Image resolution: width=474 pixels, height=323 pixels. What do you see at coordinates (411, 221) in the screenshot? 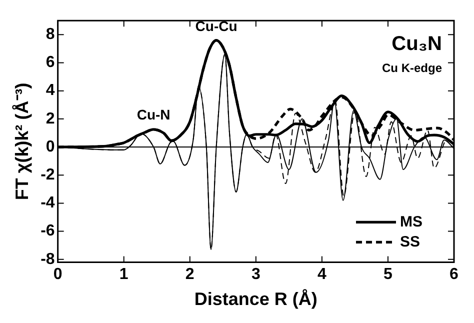
I see `legend-label: MS` at bounding box center [411, 221].